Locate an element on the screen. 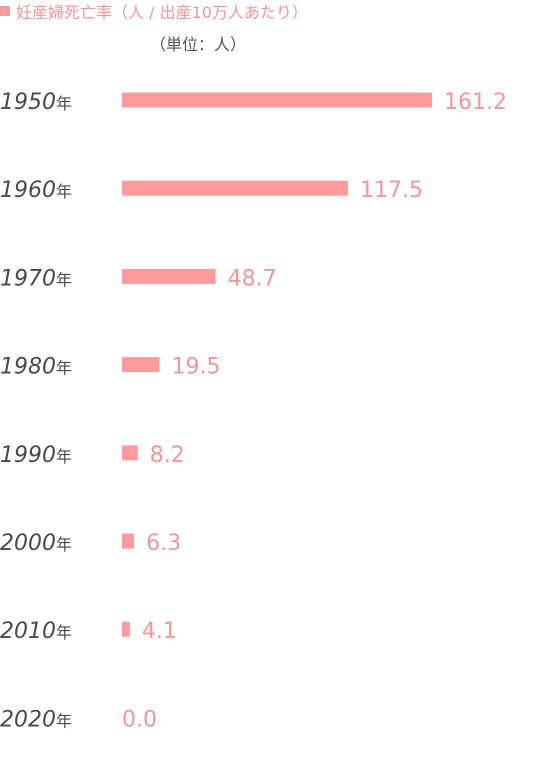 This screenshot has width=560, height=762. category-label: 2020年 is located at coordinates (36, 719).